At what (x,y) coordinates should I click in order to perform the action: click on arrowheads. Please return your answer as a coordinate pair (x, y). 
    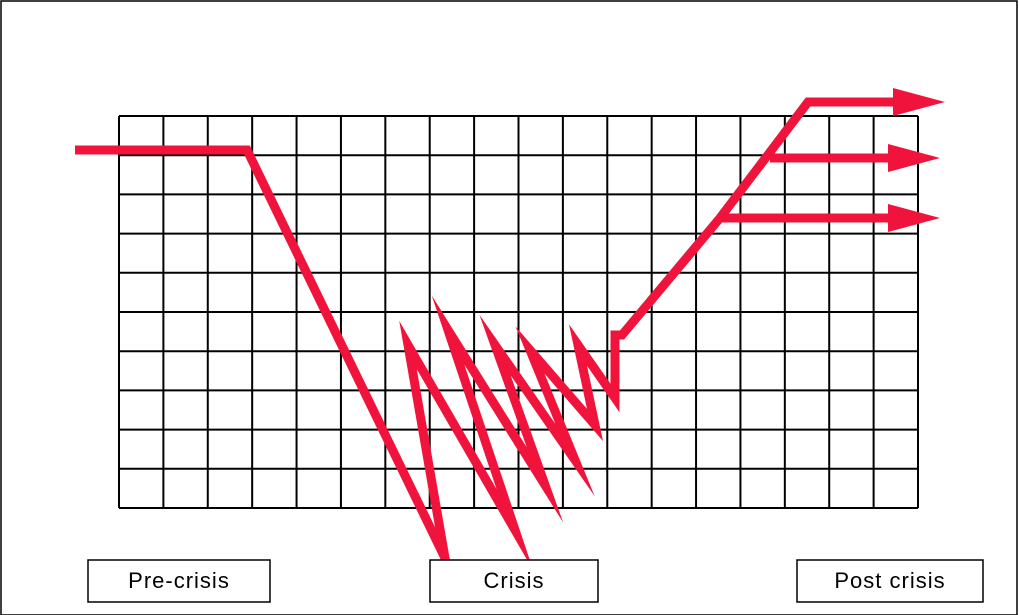
    Looking at the image, I should click on (916, 160).